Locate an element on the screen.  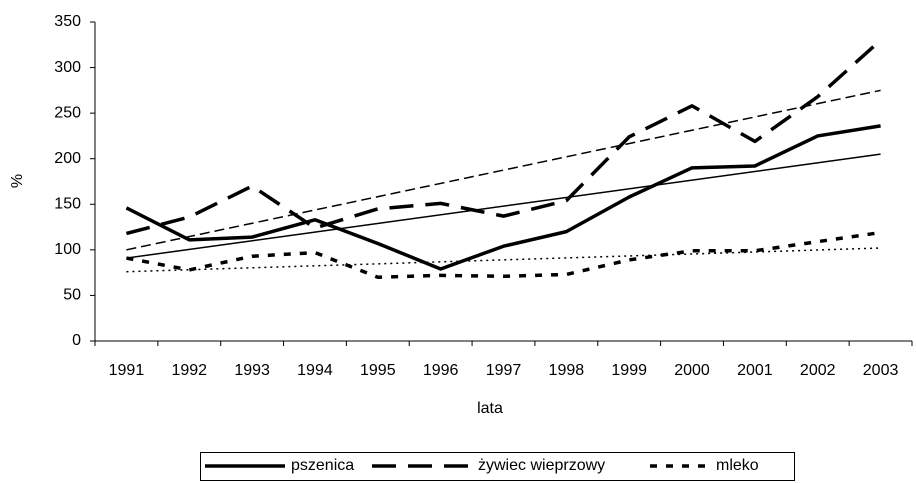
y-tick-label: 250 is located at coordinates (67, 112).